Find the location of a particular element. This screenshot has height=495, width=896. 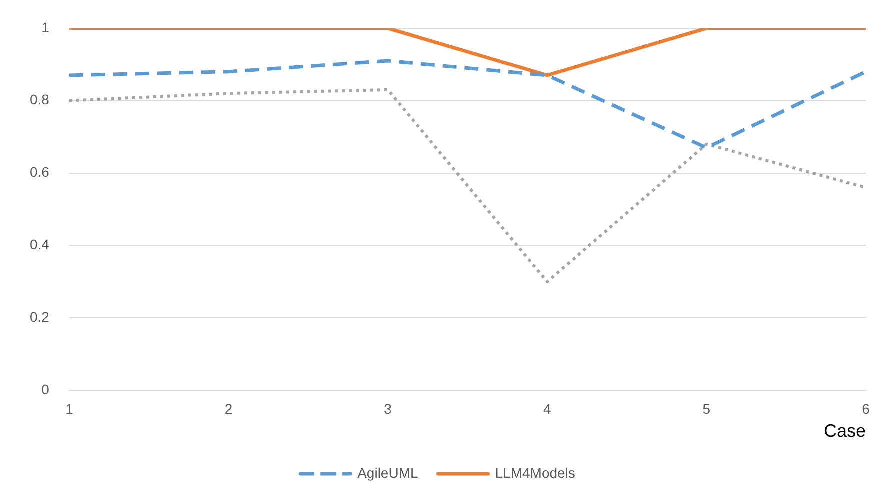

y-tick-label: 0.2 is located at coordinates (40, 317).